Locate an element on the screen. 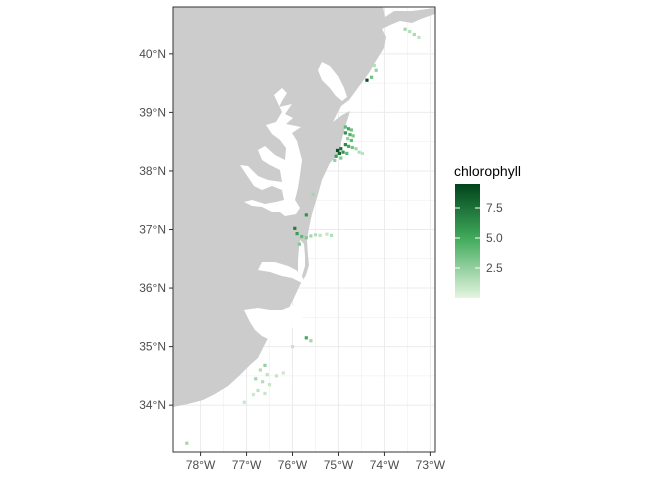  y-tick-label: 35°N is located at coordinates (152, 347).